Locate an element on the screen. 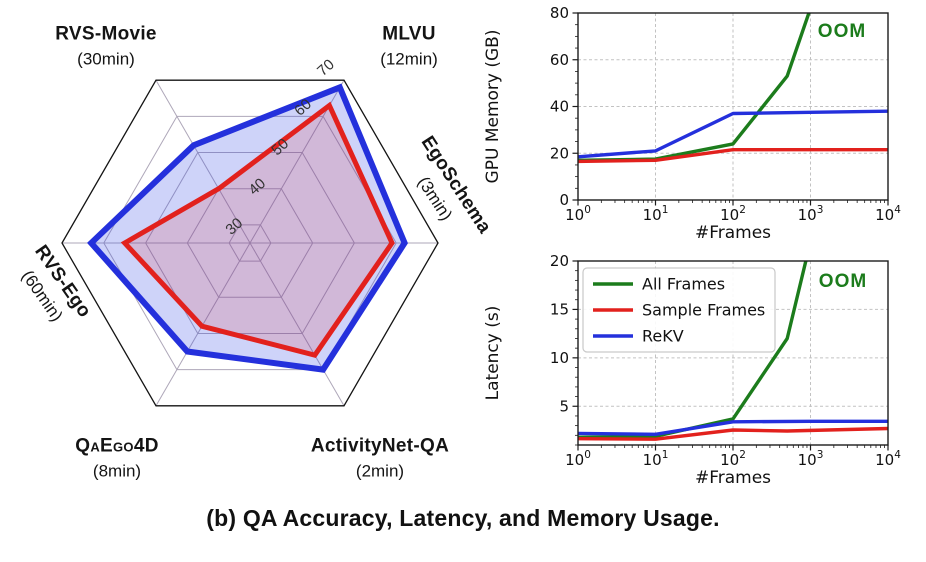  radar-axis-duration: (12min) is located at coordinates (409, 59).